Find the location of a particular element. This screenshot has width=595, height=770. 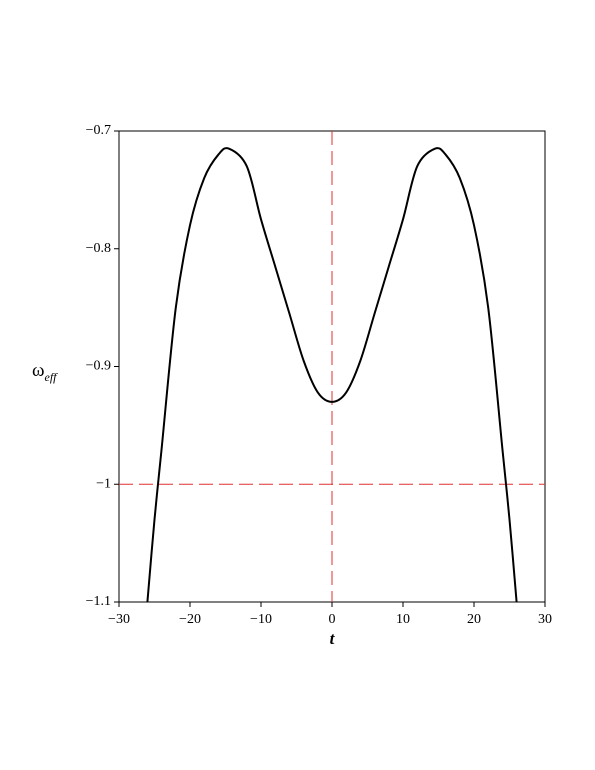

y-label-main: ω is located at coordinates (38, 370).